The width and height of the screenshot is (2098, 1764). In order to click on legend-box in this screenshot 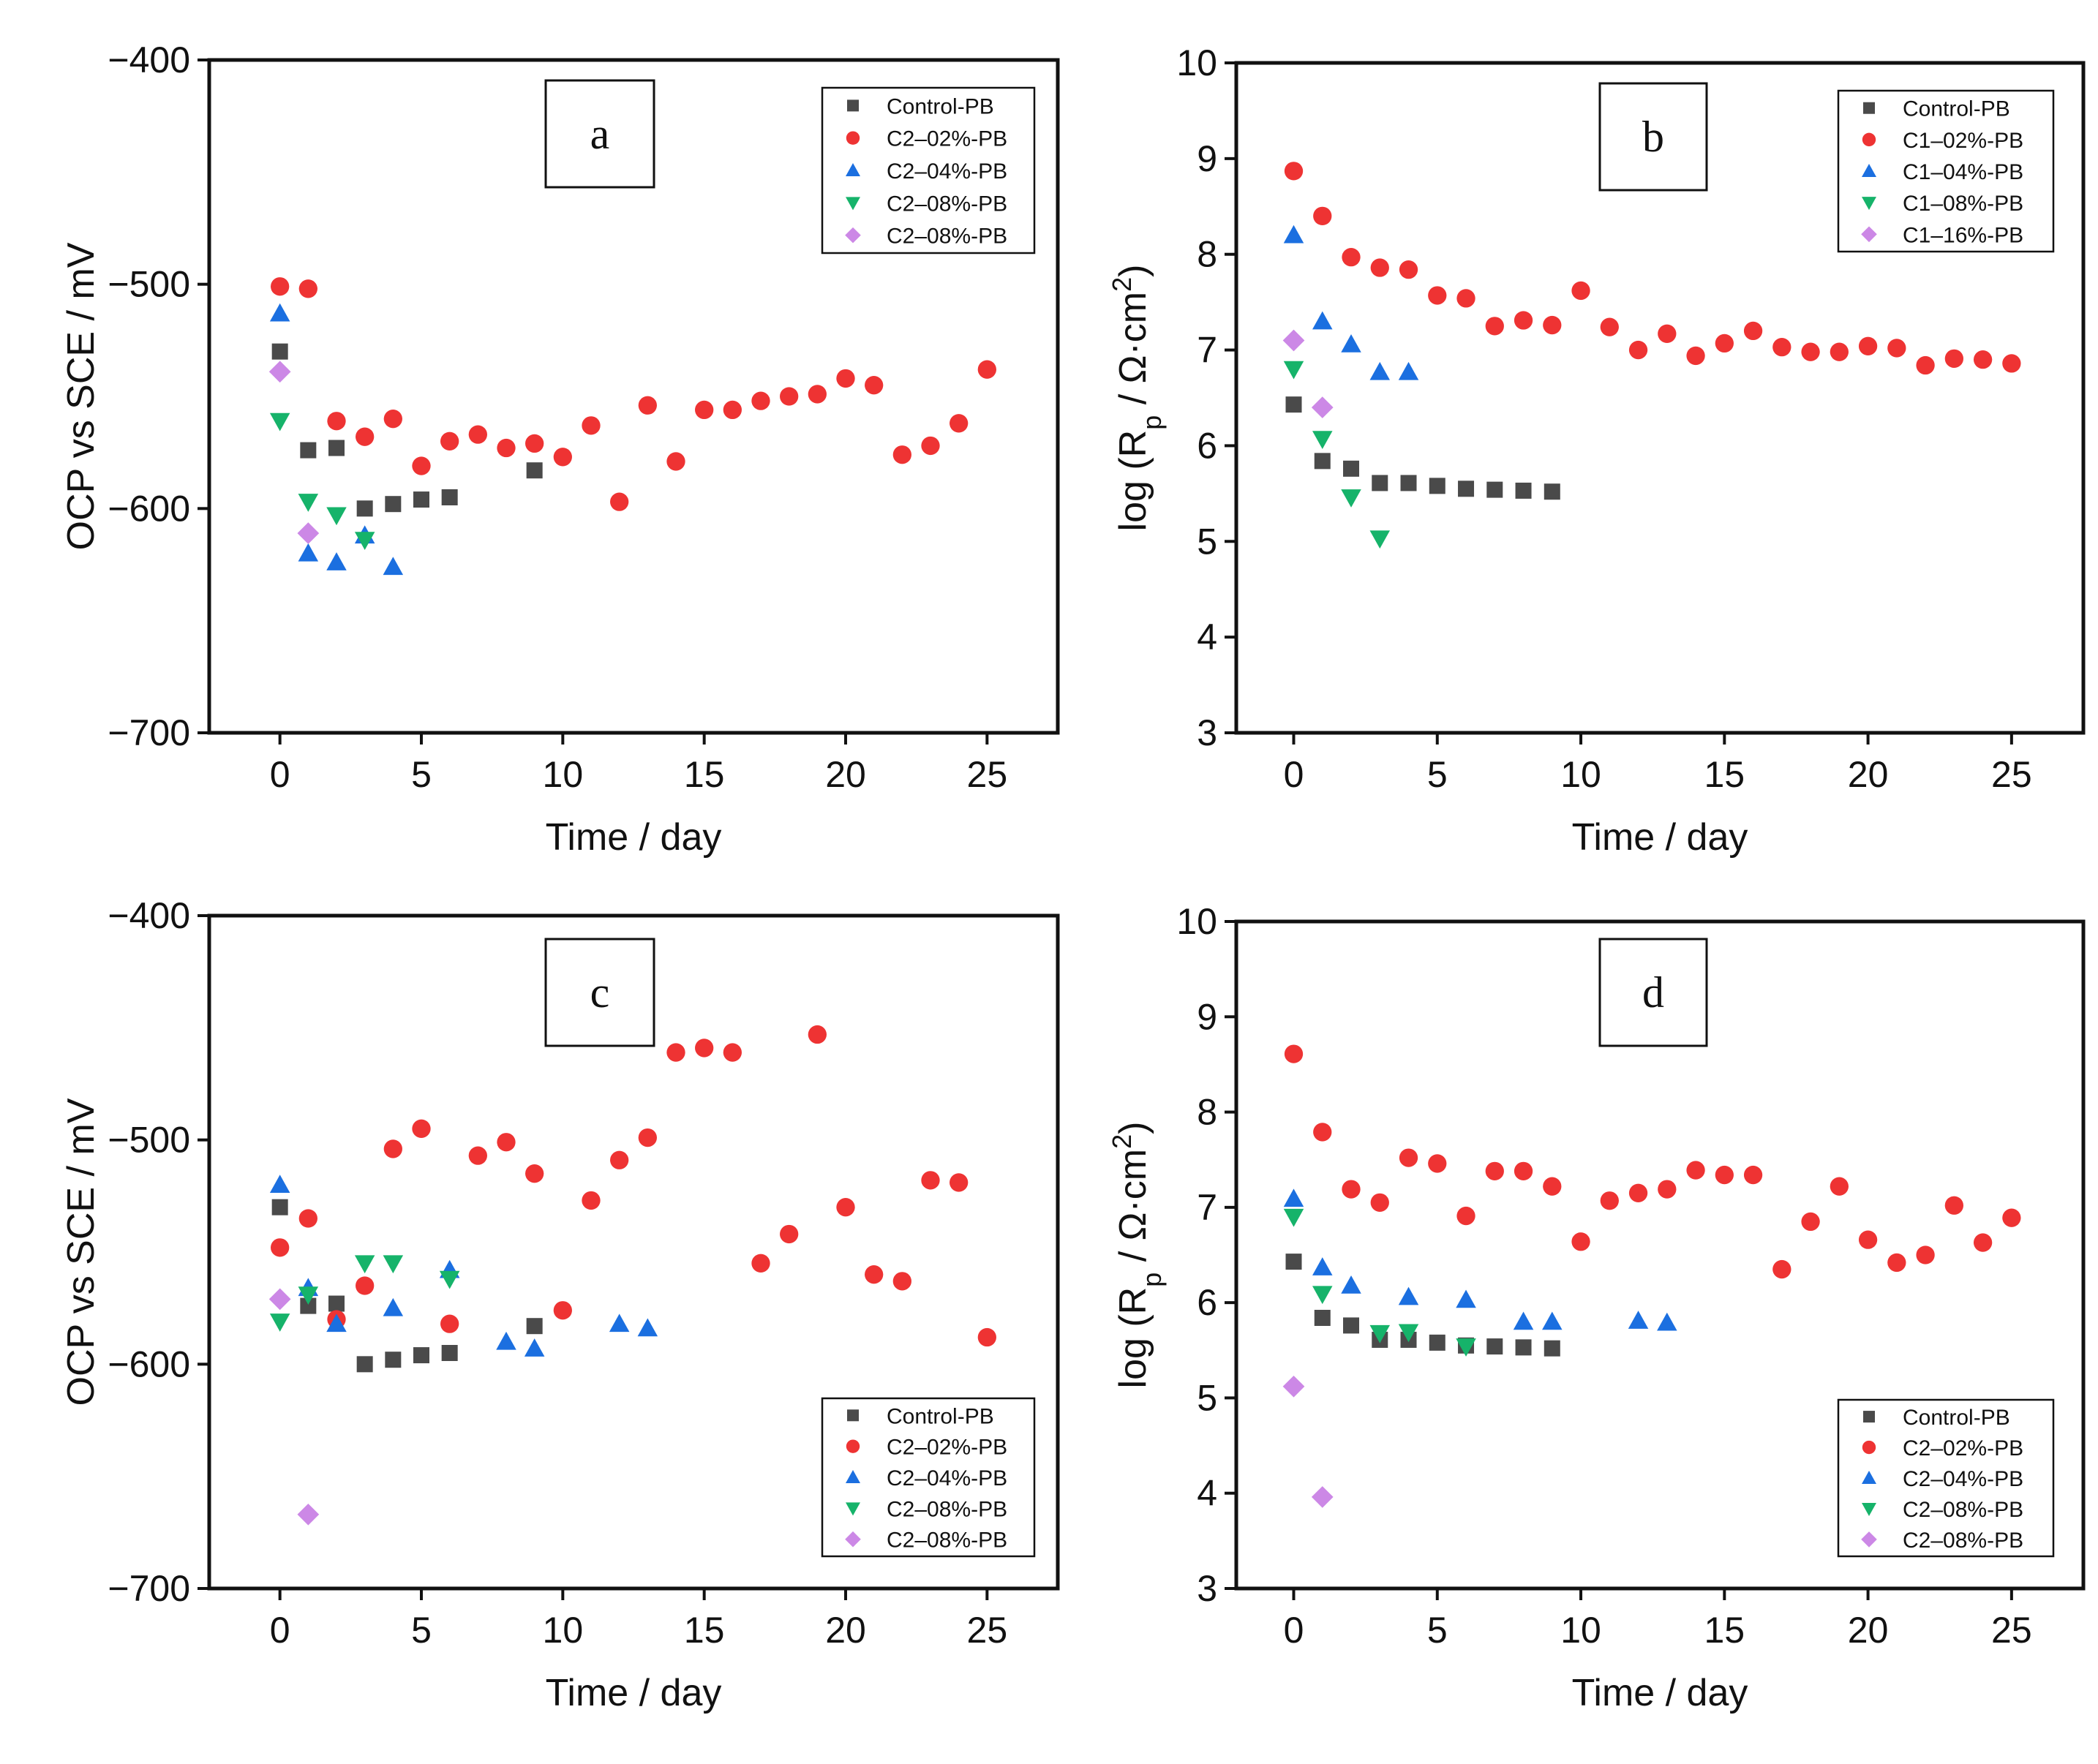, I will do `click(1946, 1478)`.